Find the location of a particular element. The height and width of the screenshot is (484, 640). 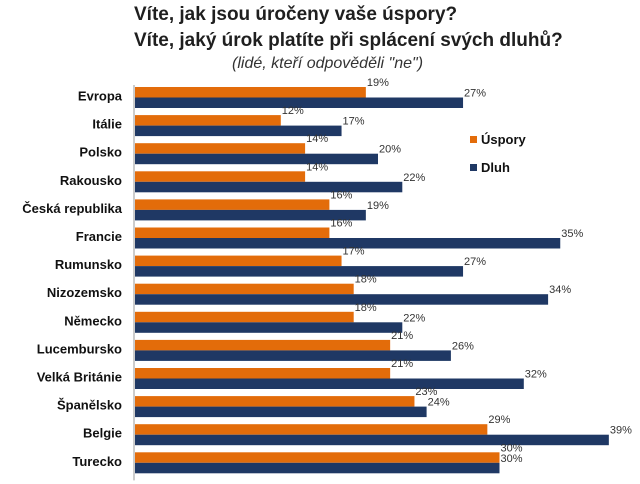

category-label-turecko: Turecko is located at coordinates (97, 461).